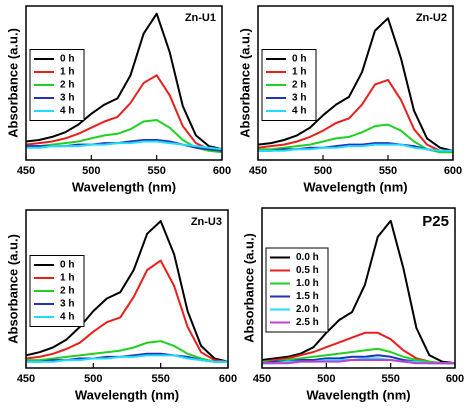 The image size is (474, 410). I want to click on panel-title: P25, so click(435, 221).